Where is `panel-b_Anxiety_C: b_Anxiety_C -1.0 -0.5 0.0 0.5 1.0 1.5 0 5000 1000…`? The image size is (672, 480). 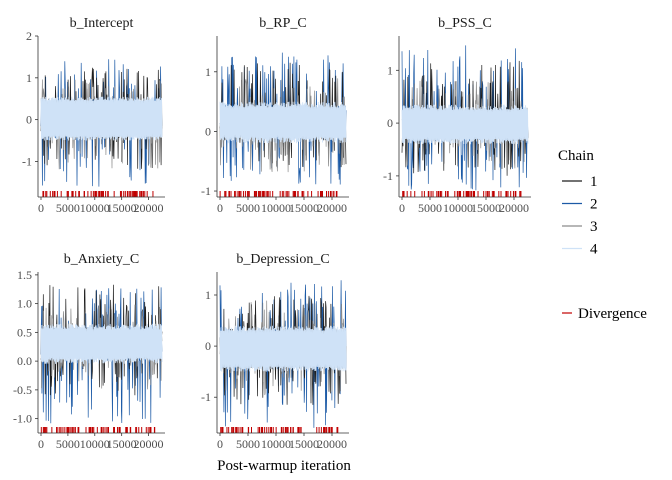
panel-b_Anxiety_C: b_Anxiety_C -1.0 -0.5 0.0 0.5 1.0 1.5 0 5000 1000… is located at coordinates (89, 351).